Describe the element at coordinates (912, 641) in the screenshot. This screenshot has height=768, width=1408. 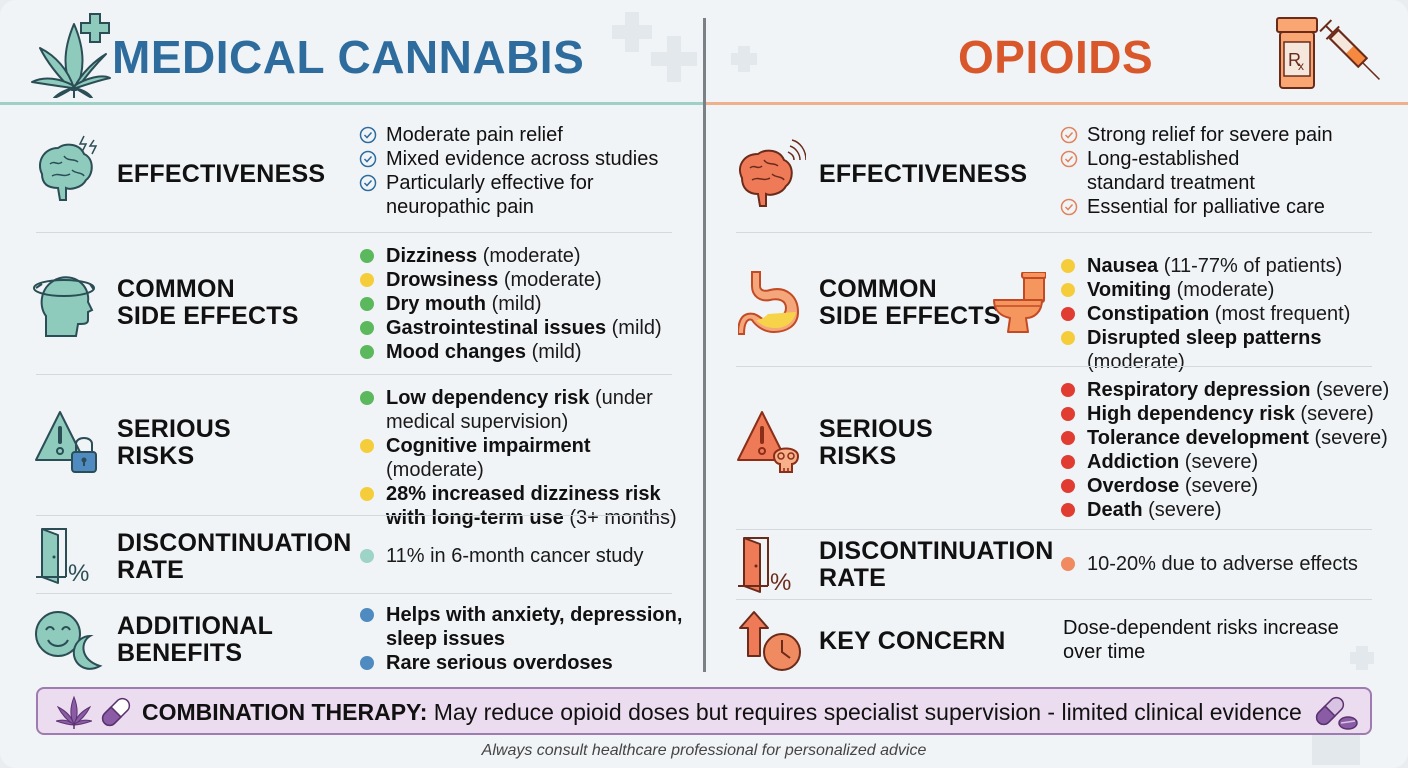
I see `opioids-key-concern-label: KEY CONCERN` at that location.